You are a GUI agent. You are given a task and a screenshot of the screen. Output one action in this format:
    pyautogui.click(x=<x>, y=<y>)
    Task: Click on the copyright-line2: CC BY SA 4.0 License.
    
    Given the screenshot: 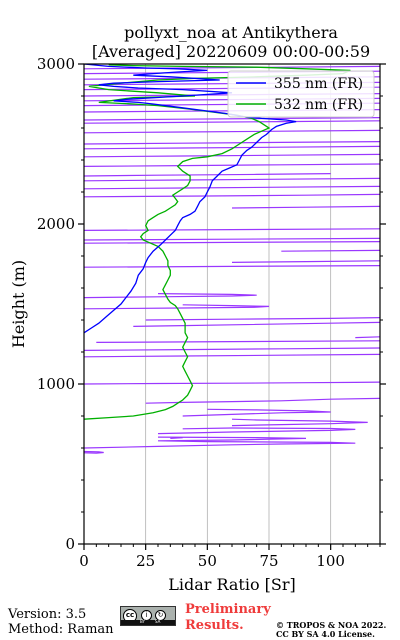 What is the action you would take?
    pyautogui.click(x=325, y=634)
    